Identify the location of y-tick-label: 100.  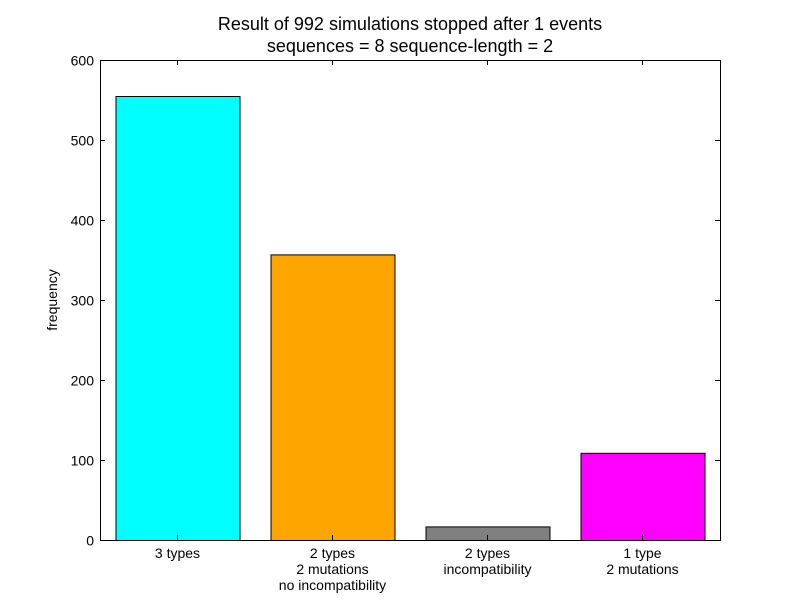
(83, 461).